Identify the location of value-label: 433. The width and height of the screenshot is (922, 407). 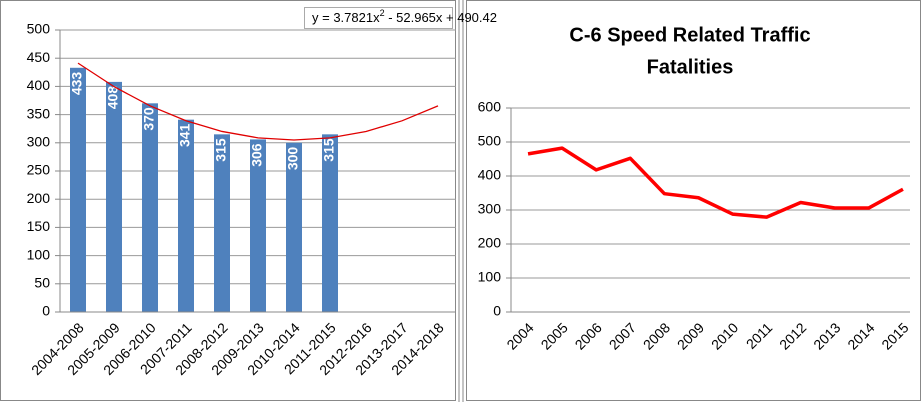
(77, 84).